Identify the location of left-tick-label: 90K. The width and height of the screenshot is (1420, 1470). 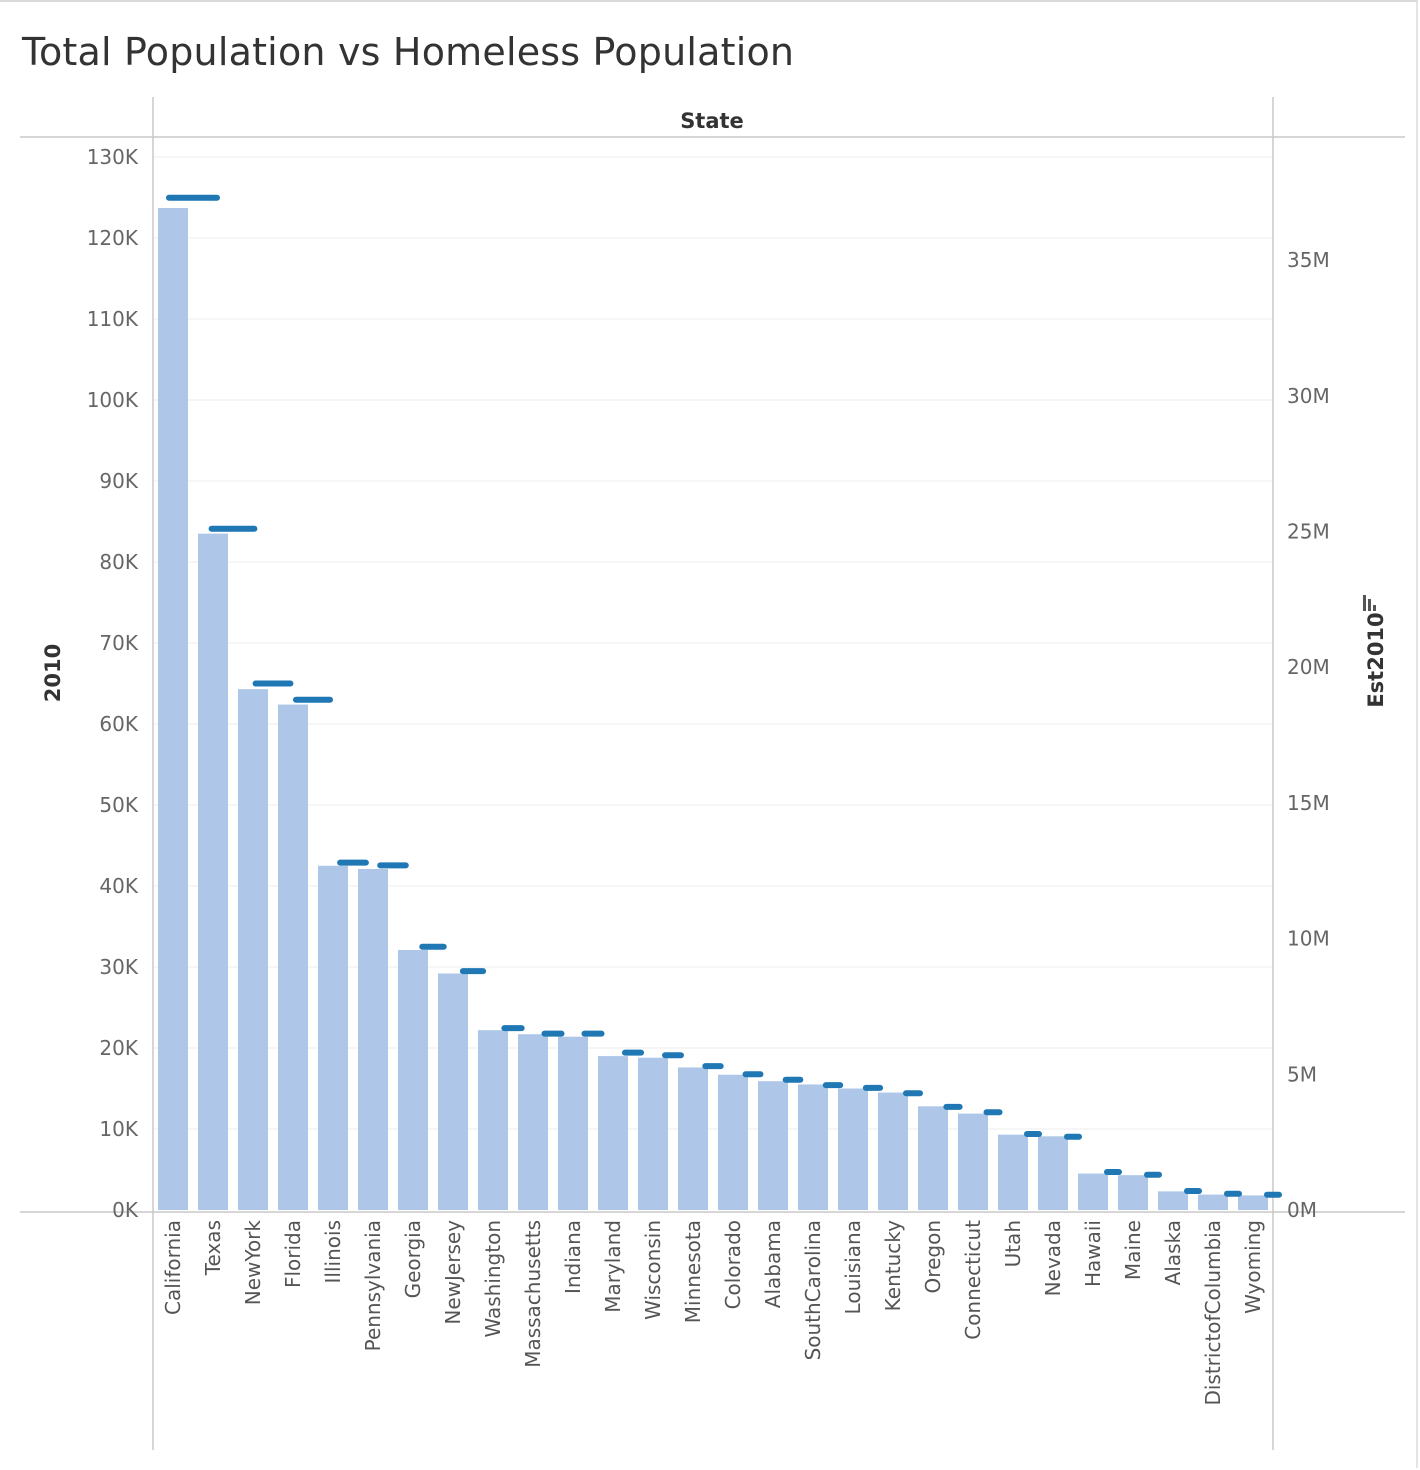
(118, 481).